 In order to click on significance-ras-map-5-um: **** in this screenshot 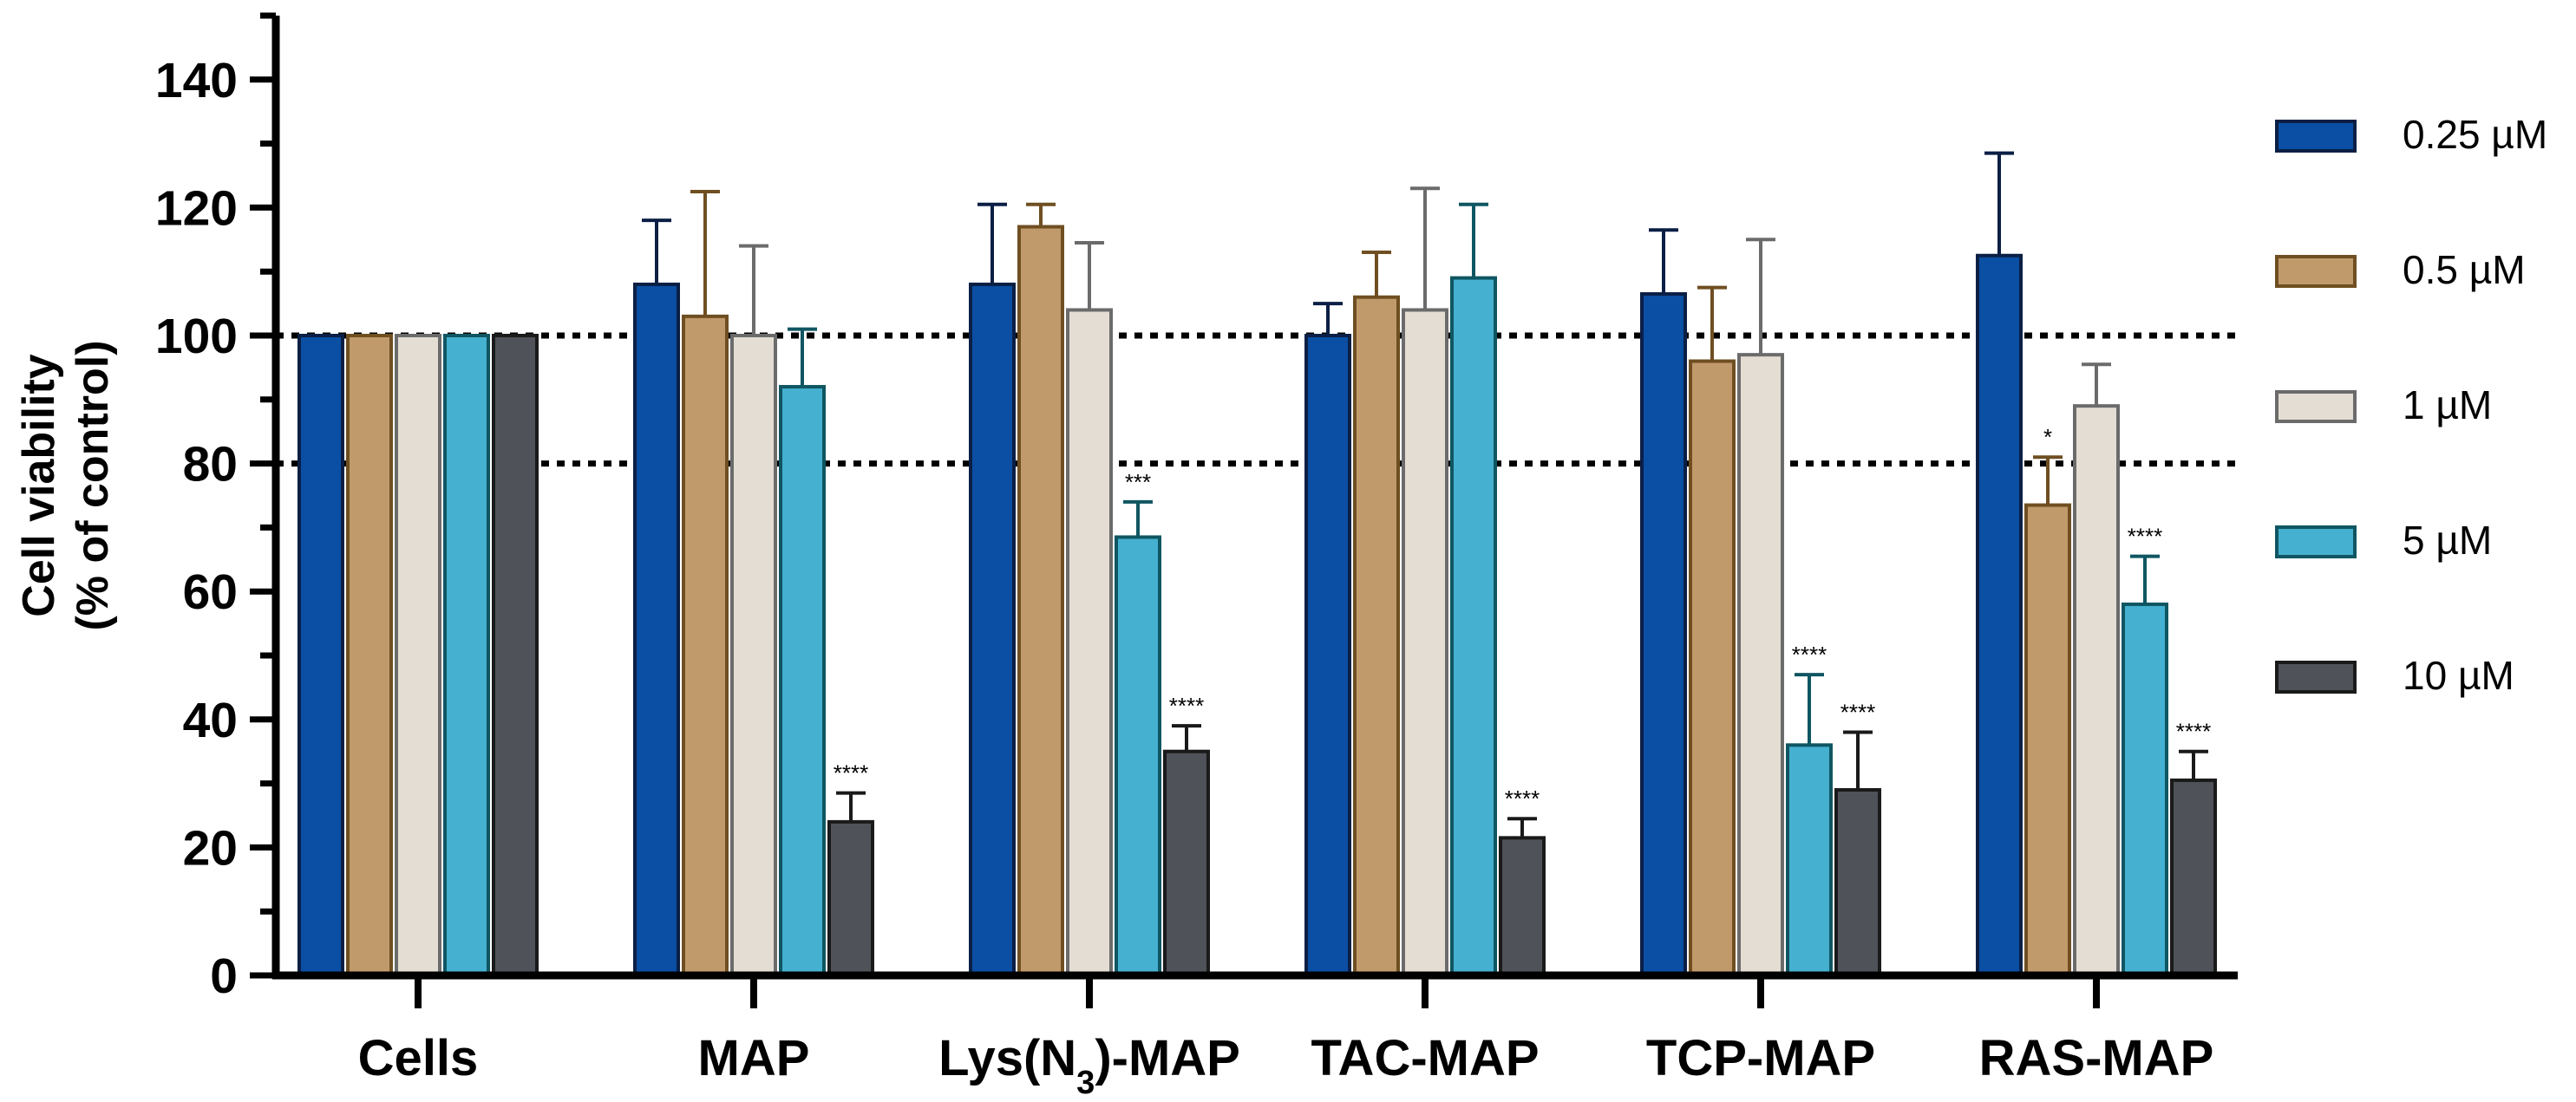, I will do `click(2145, 537)`.